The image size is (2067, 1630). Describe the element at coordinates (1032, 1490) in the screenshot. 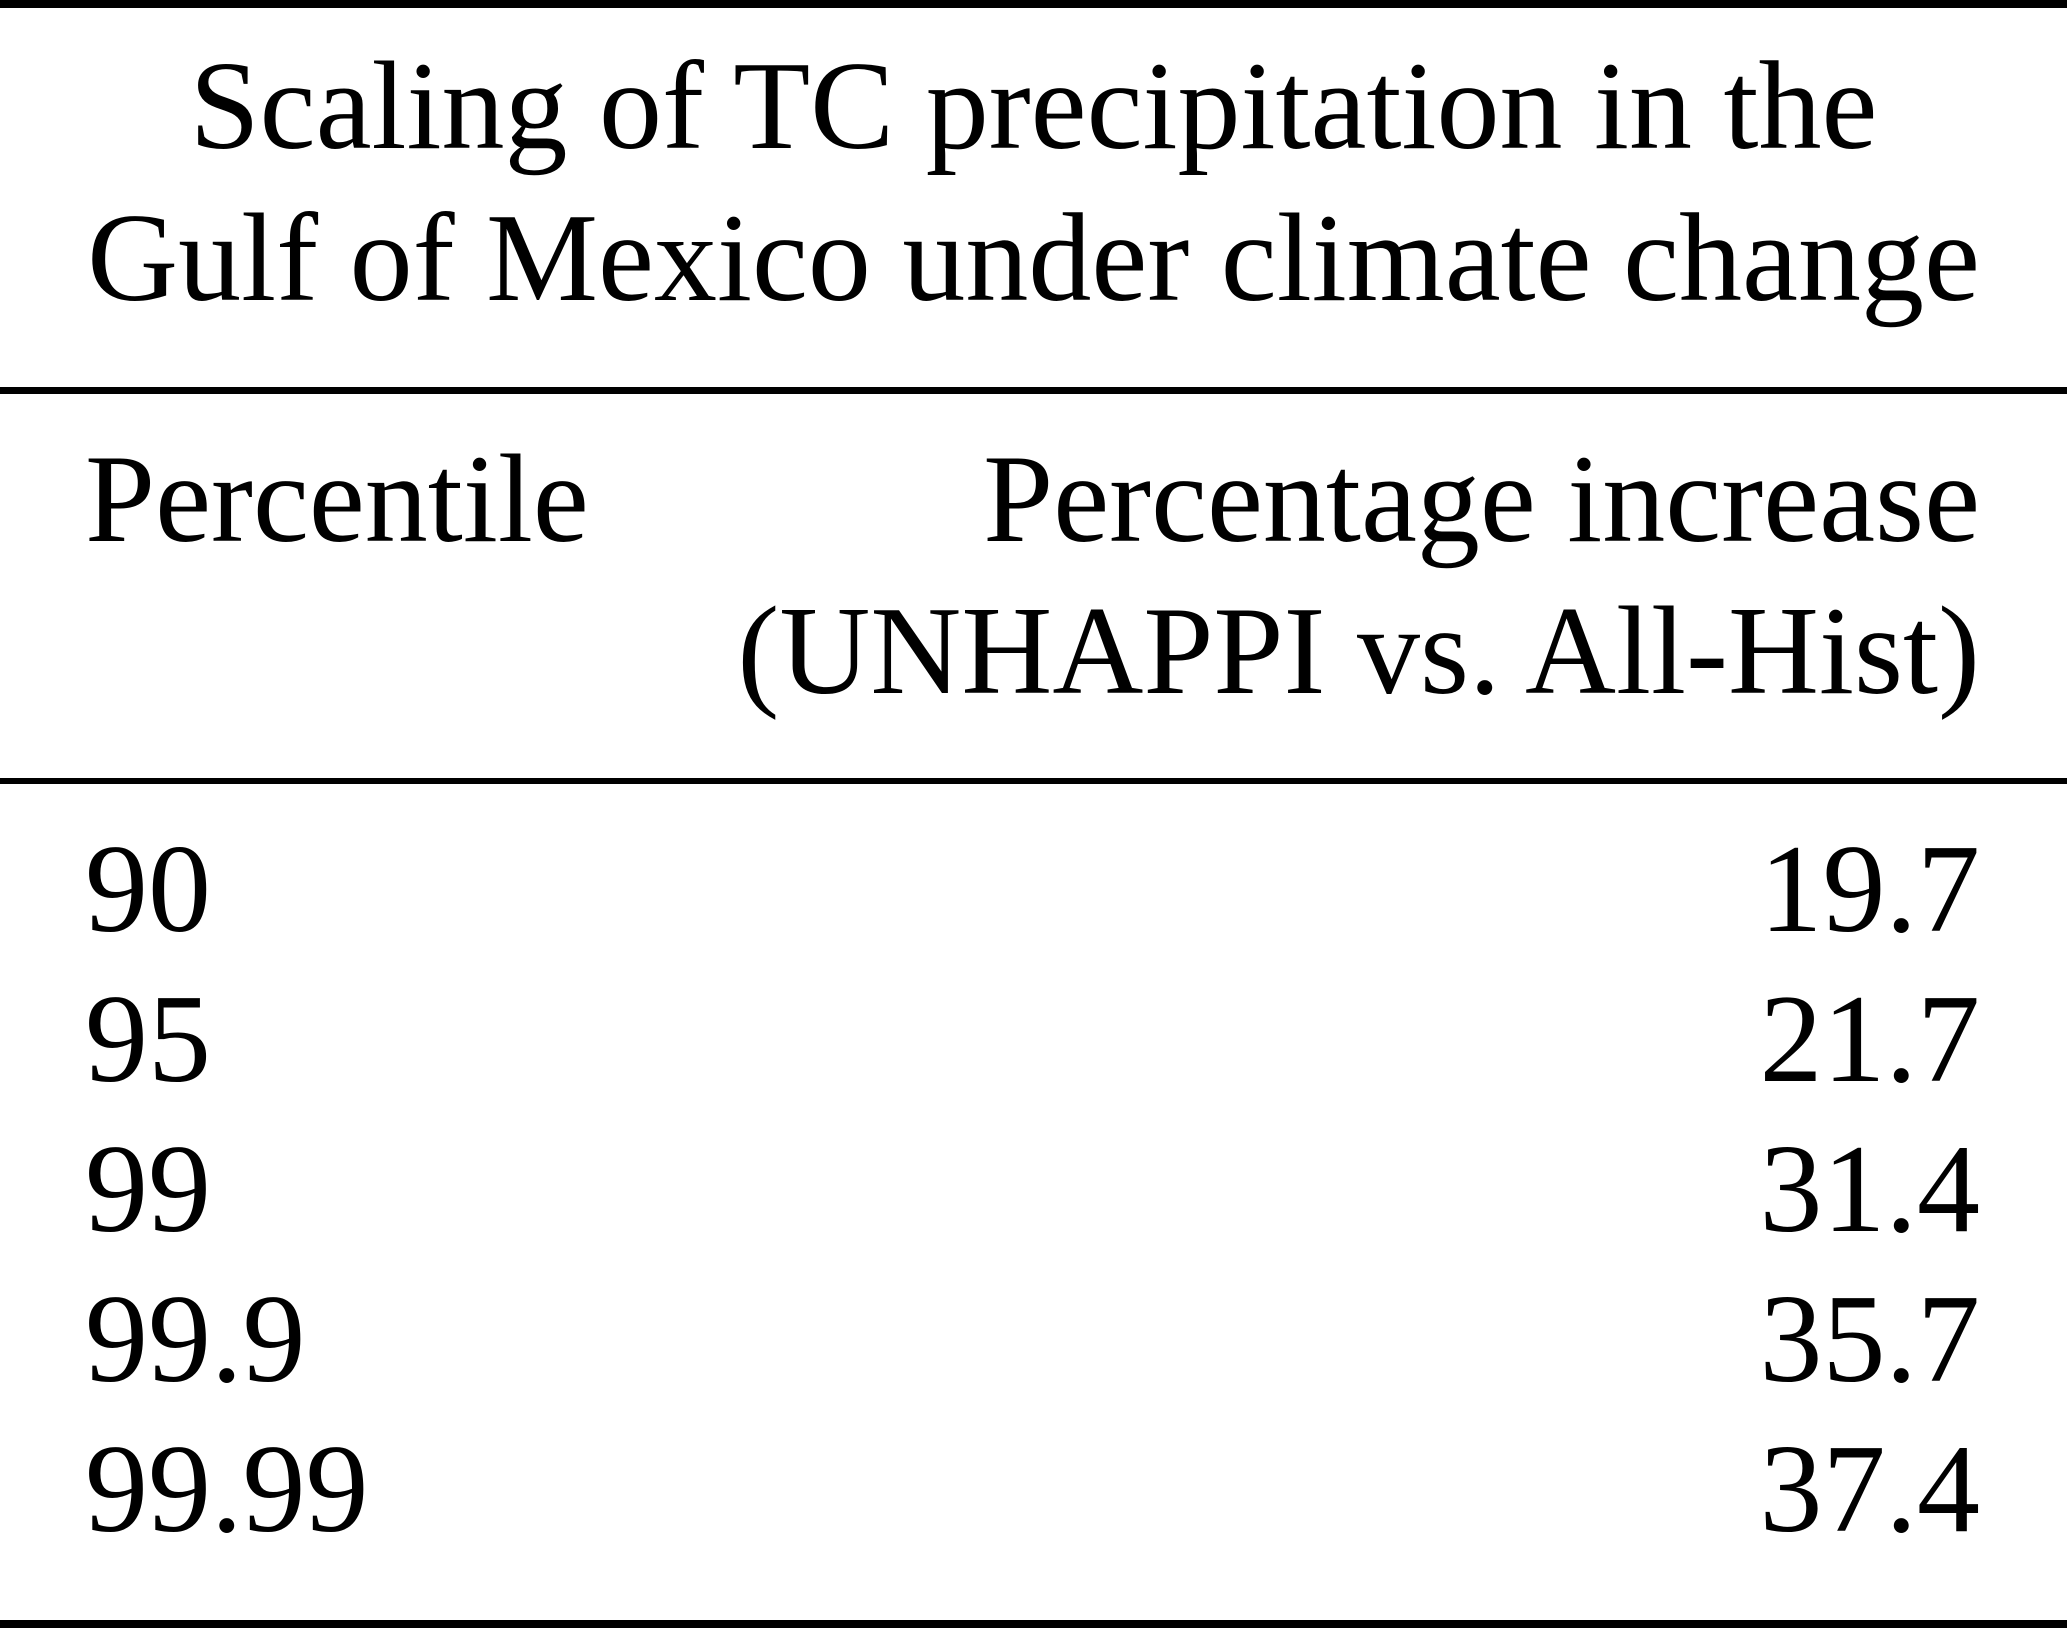

I see `table-row: 99.99 37.4` at that location.